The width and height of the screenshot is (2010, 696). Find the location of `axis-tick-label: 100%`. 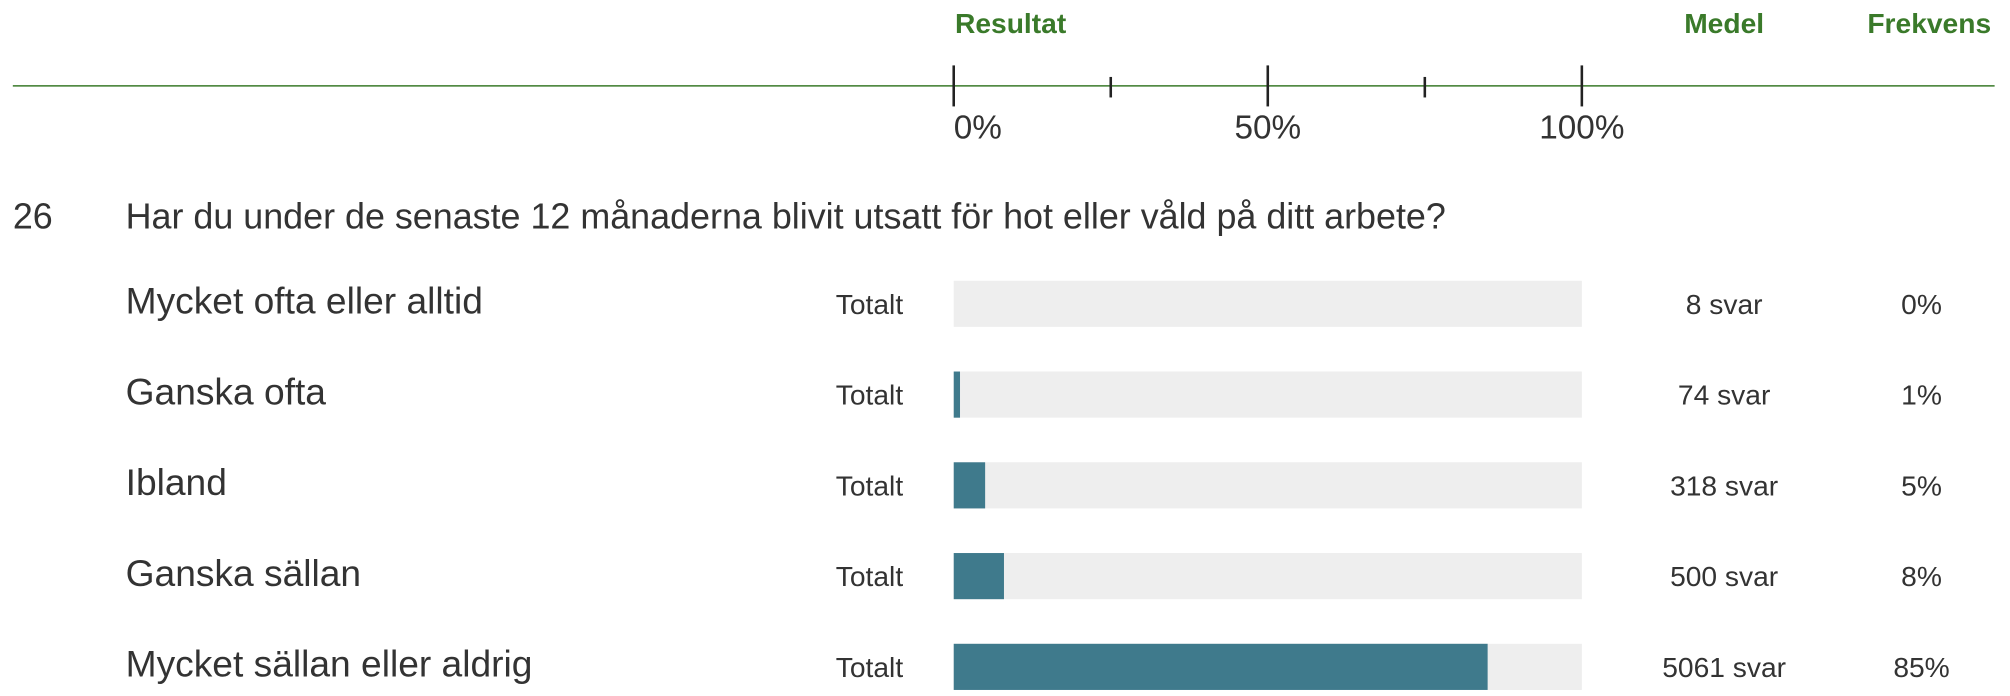

axis-tick-label: 100% is located at coordinates (1581, 127).